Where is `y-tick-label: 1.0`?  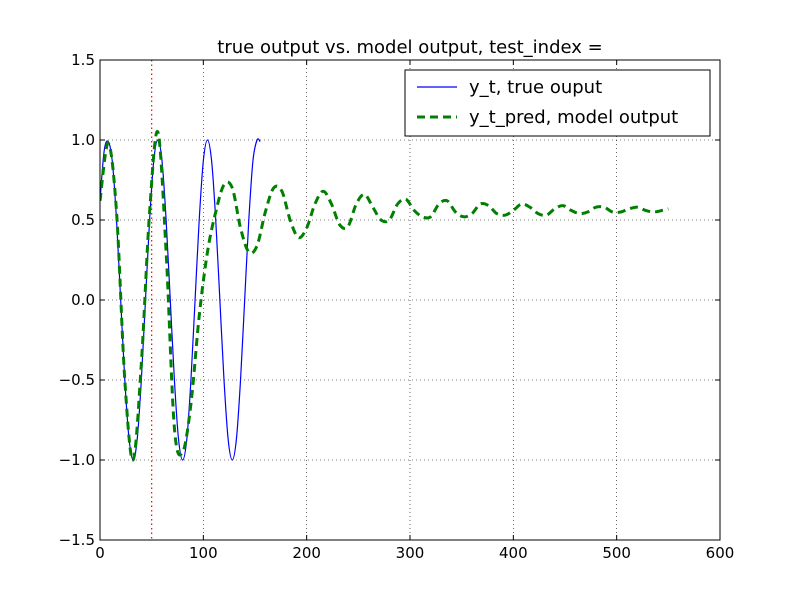
y-tick-label: 1.0 is located at coordinates (83, 140).